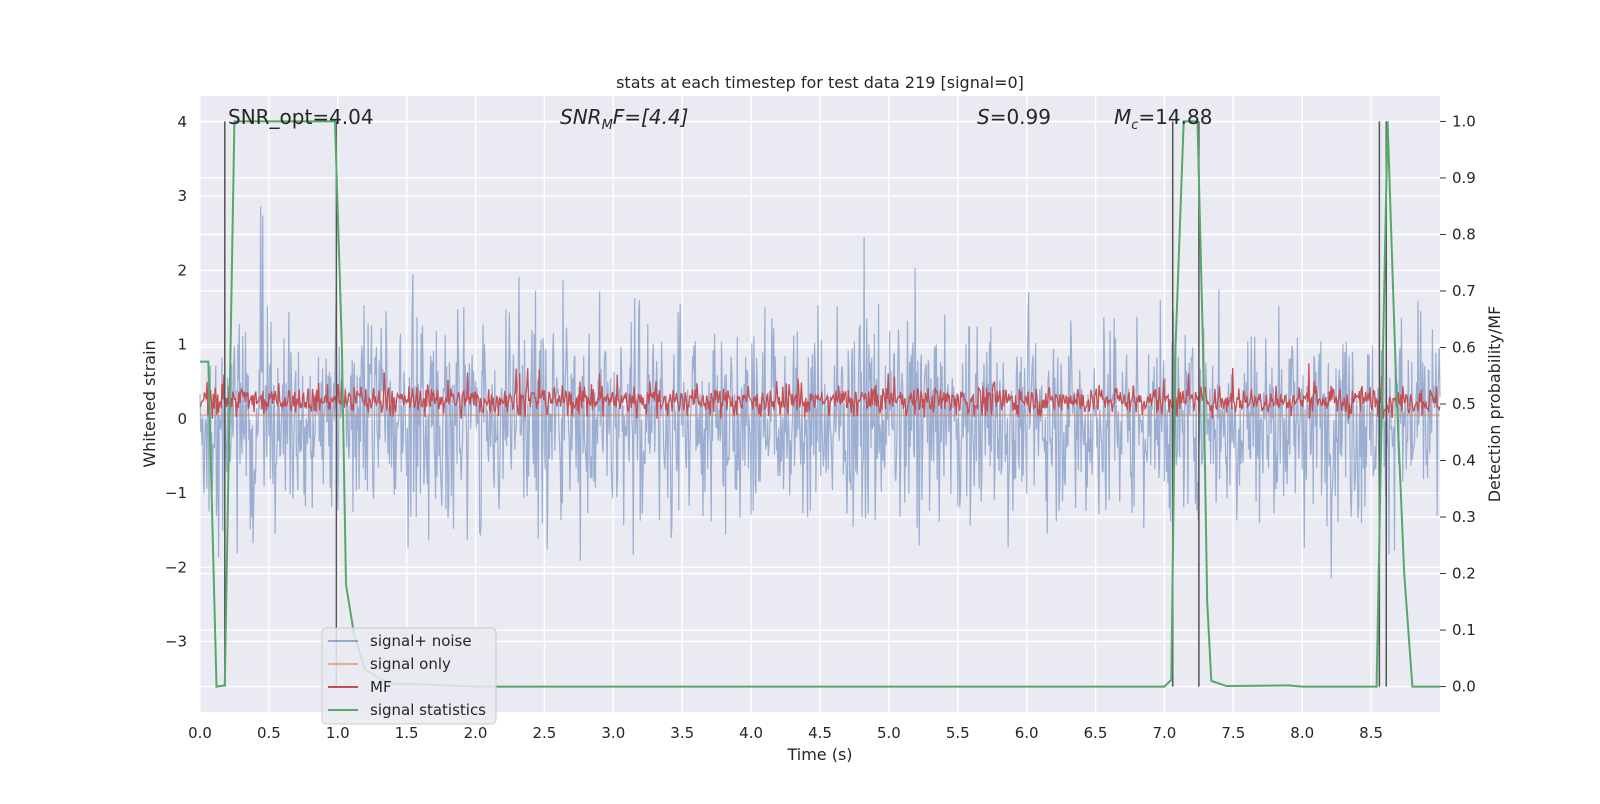 This screenshot has height=804, width=1600. I want to click on y-axis-label: Whitened strain, so click(149, 403).